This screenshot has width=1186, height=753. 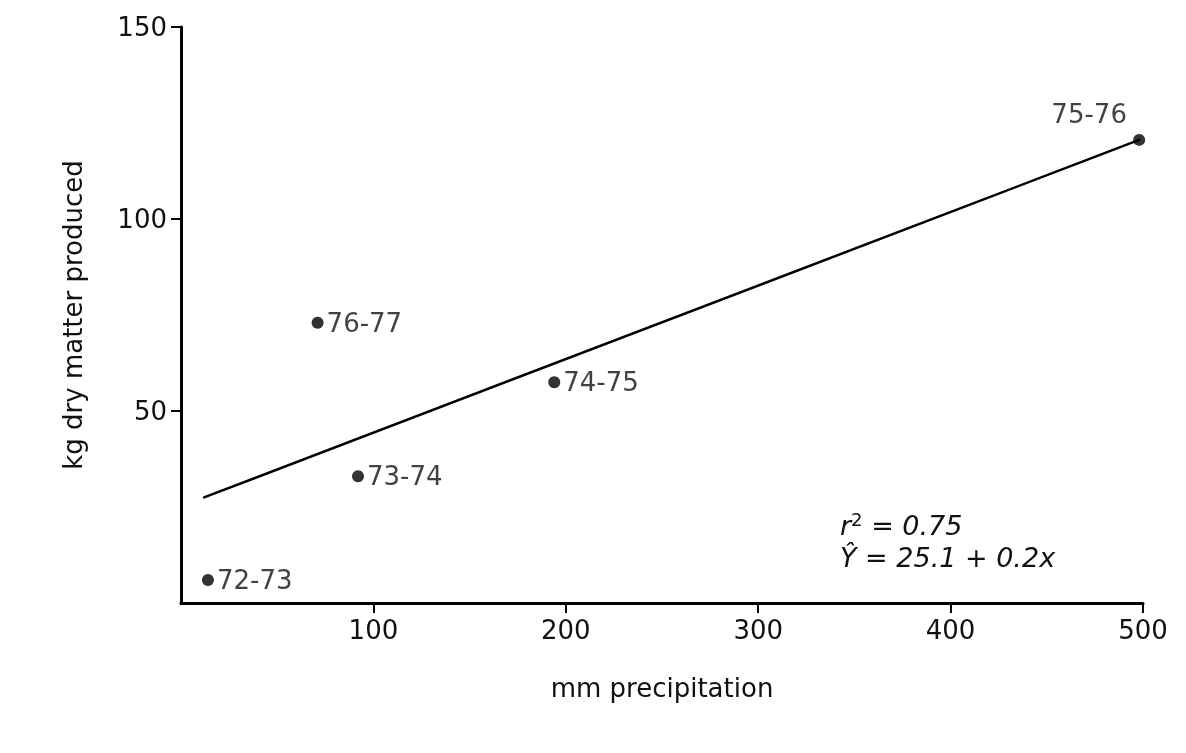 I want to click on annotation: 74-75, so click(x=601, y=382).